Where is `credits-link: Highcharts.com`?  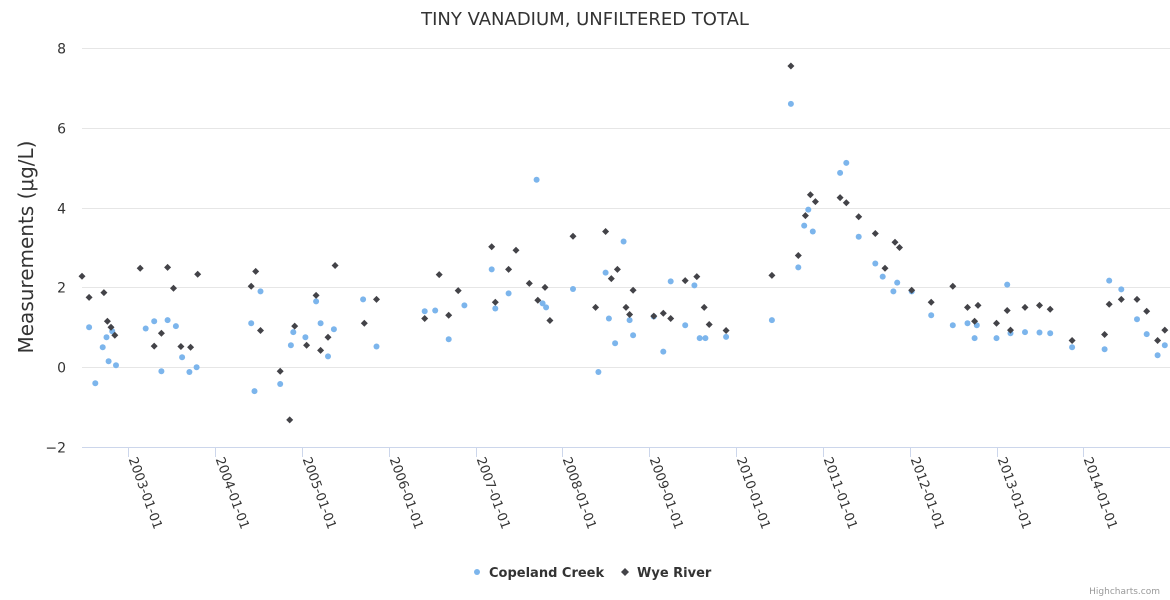
credits-link: Highcharts.com is located at coordinates (1124, 592).